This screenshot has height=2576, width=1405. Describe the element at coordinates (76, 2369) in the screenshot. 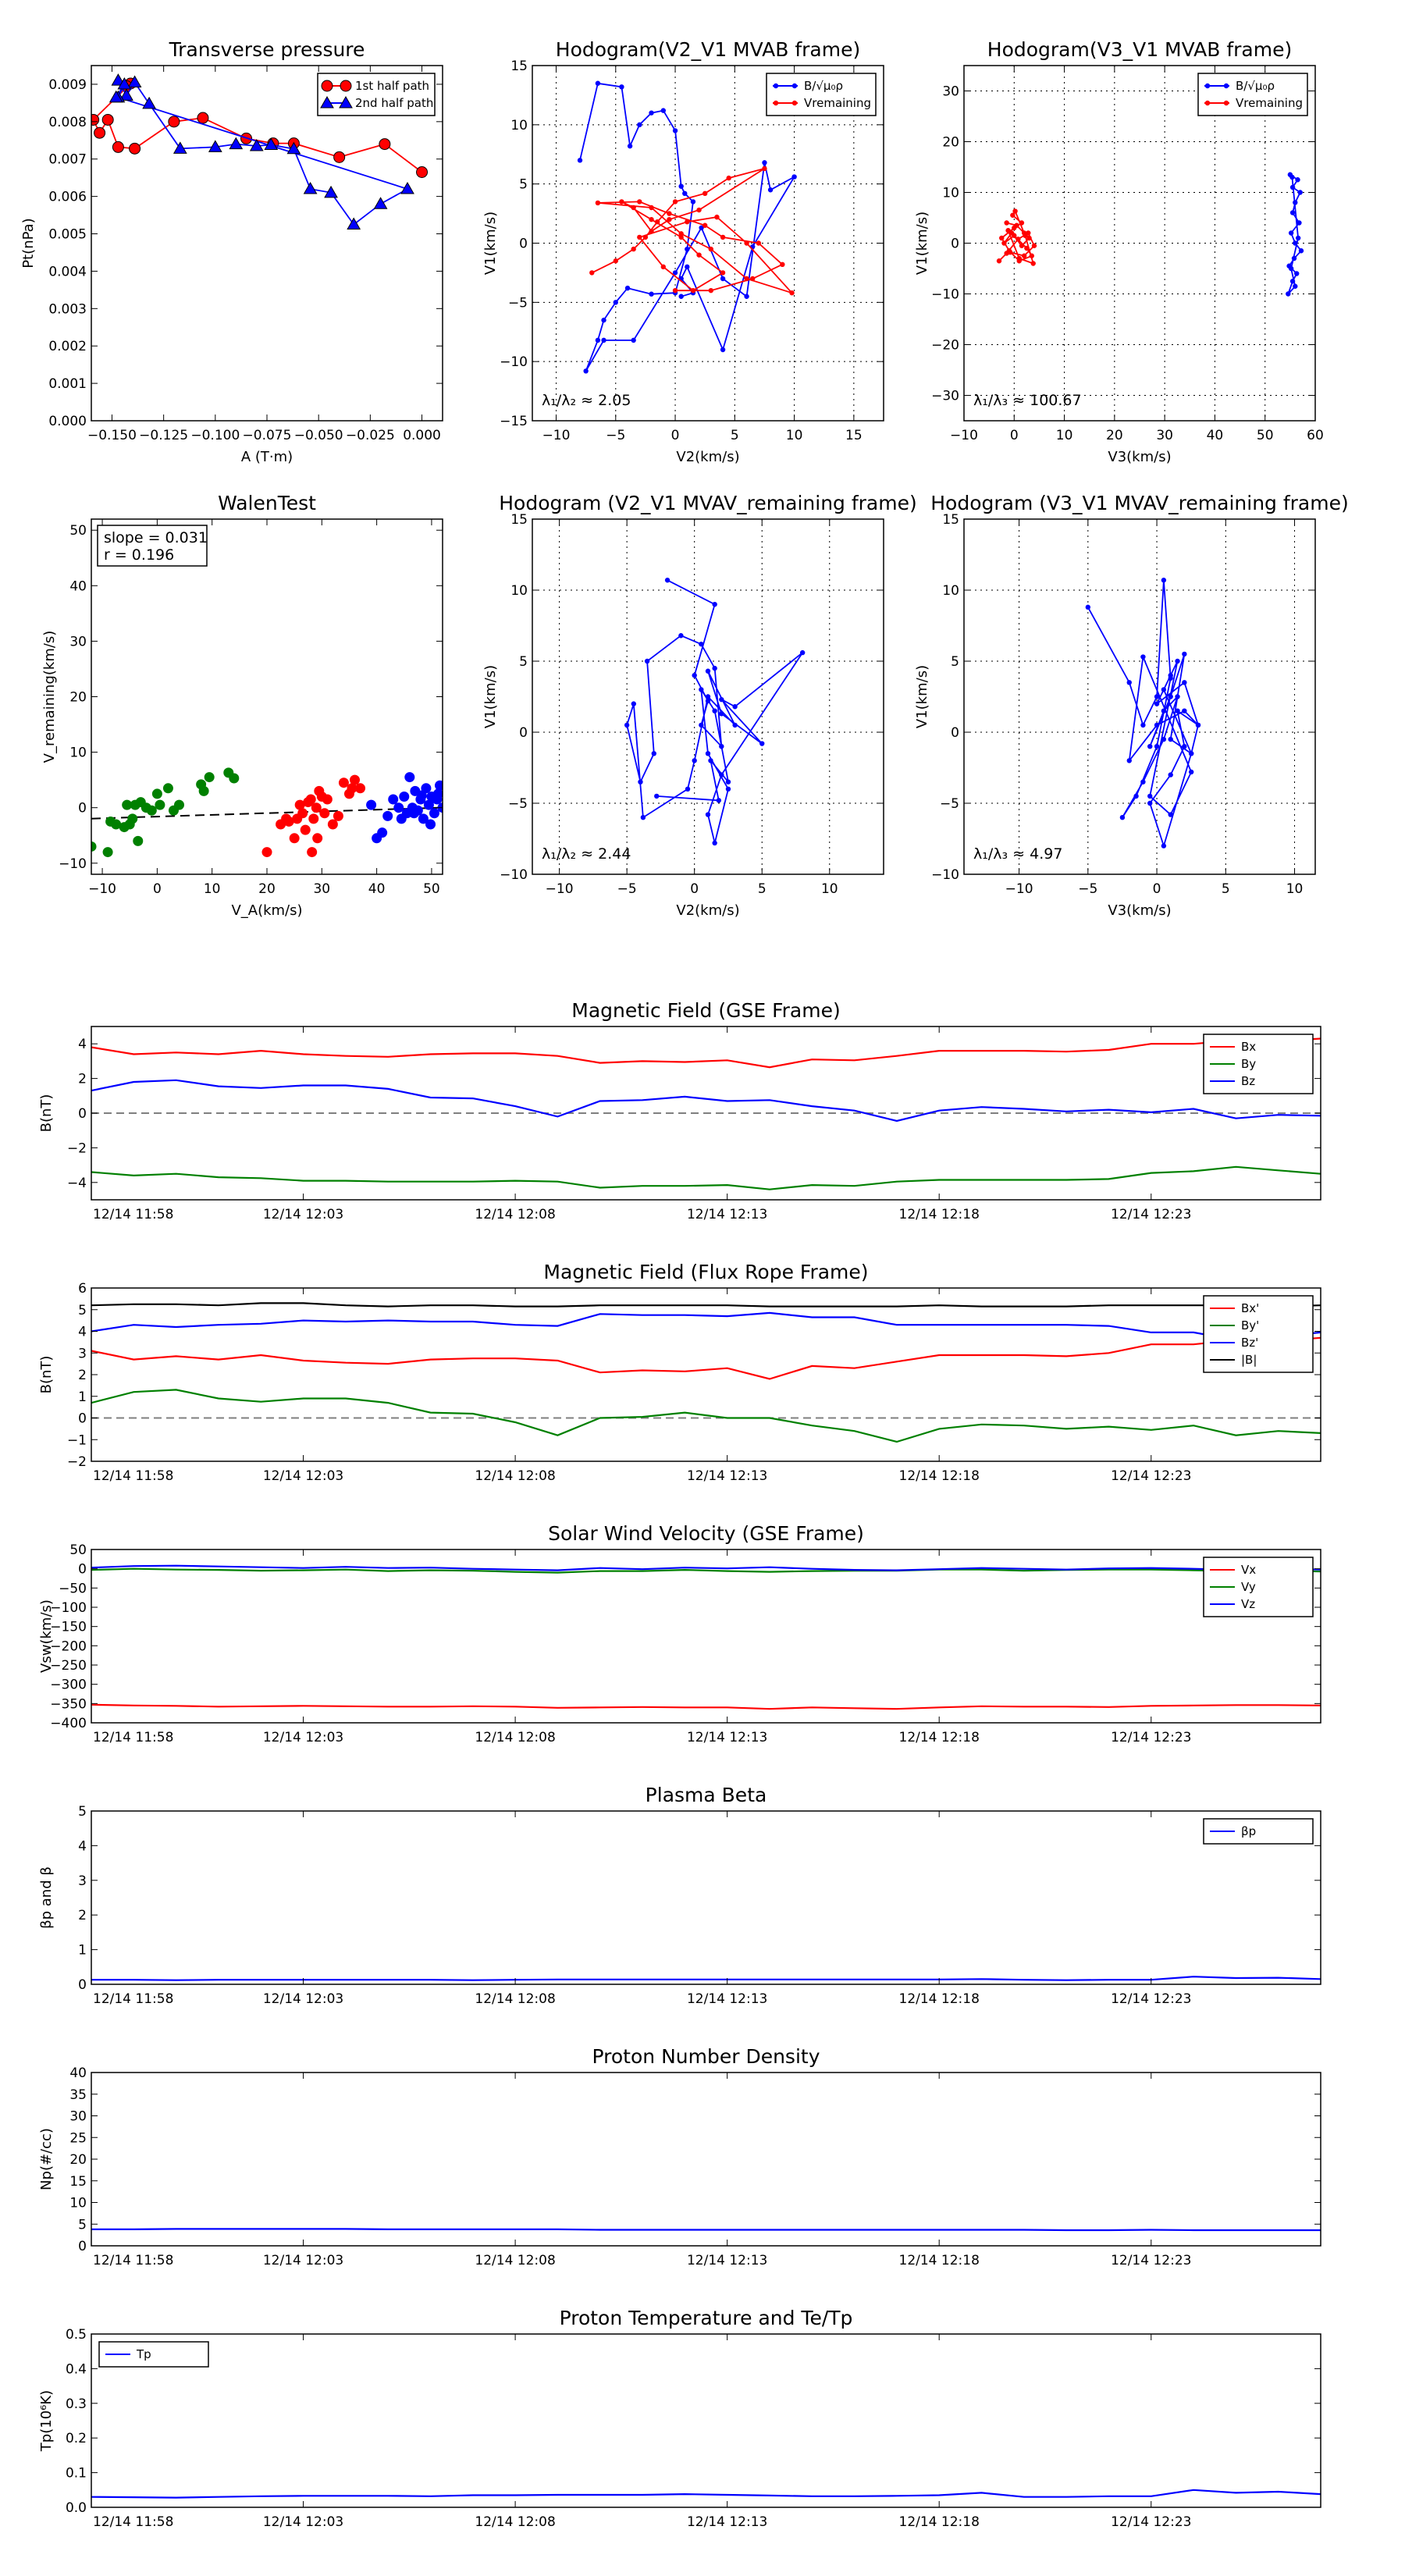

I see `y-tick-label: 0.4` at that location.